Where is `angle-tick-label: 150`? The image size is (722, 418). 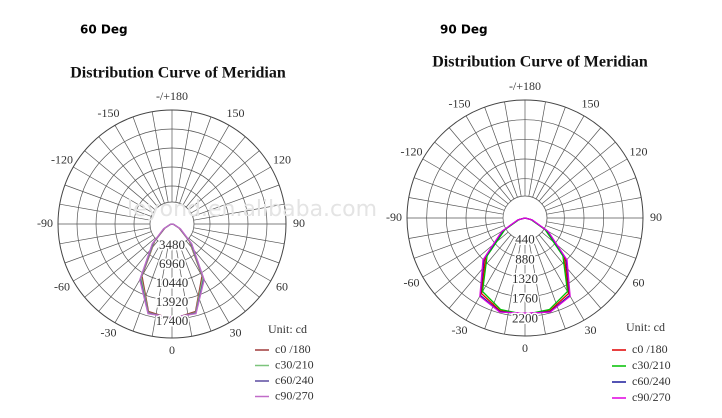
angle-tick-label: 150 is located at coordinates (236, 113).